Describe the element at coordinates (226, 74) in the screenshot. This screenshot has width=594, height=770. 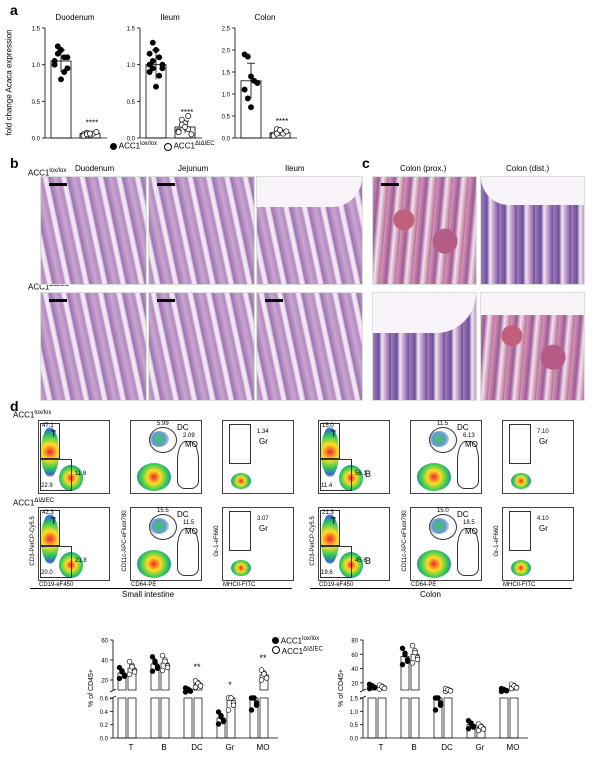
I see `panel-a-ytick-label: 1.5` at that location.